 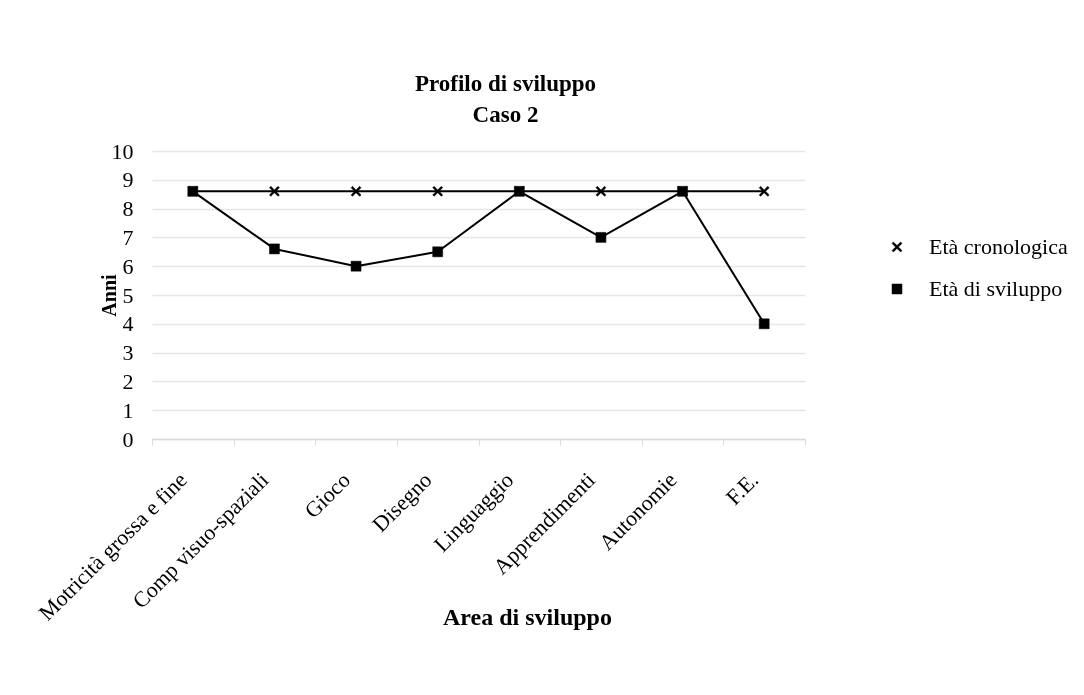 What do you see at coordinates (128, 237) in the screenshot?
I see `y-tick-label: 7` at bounding box center [128, 237].